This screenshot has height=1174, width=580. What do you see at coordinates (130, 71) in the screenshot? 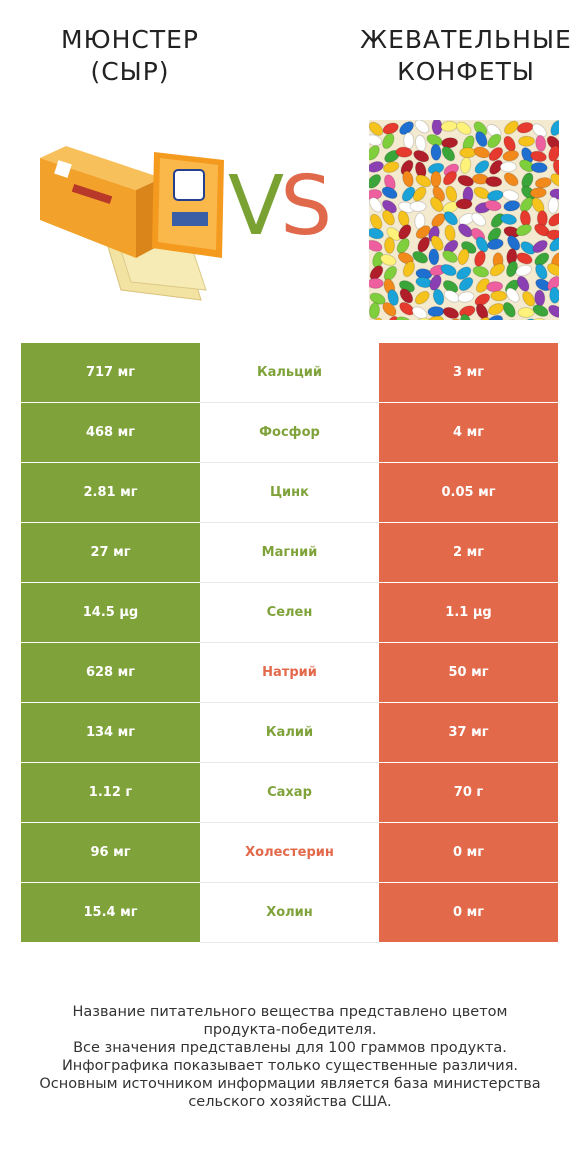
I see `left-product-title-line2: (СЫР)` at bounding box center [130, 71].